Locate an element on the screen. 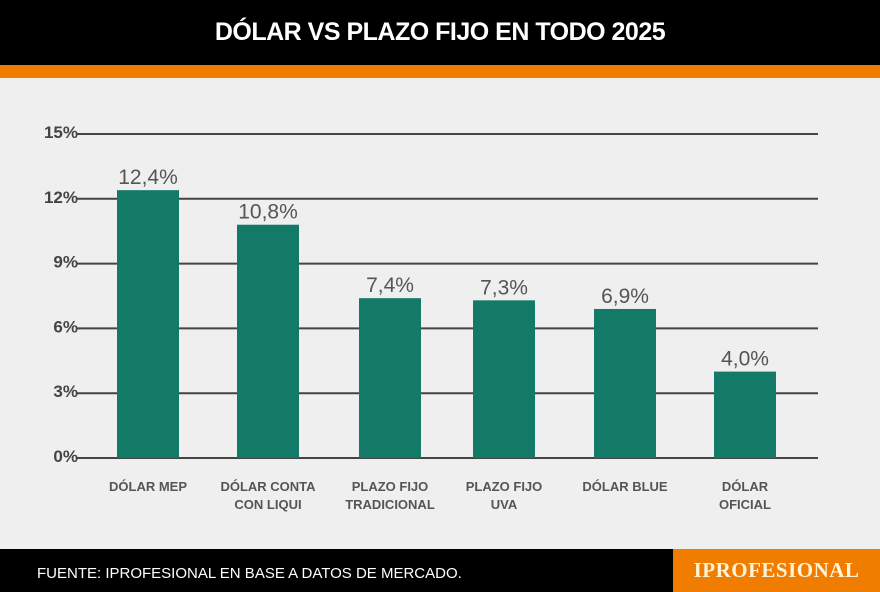  data-label: 12,4% is located at coordinates (148, 177).